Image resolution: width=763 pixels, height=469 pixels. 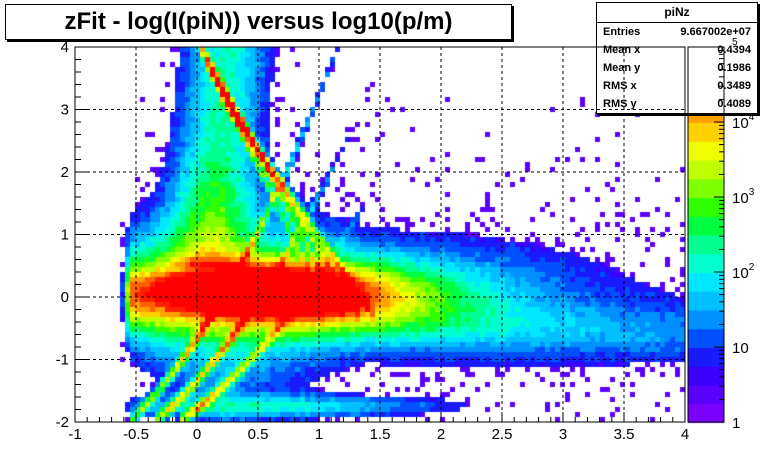 What do you see at coordinates (65, 110) in the screenshot?
I see `y-tick-label: 3` at bounding box center [65, 110].